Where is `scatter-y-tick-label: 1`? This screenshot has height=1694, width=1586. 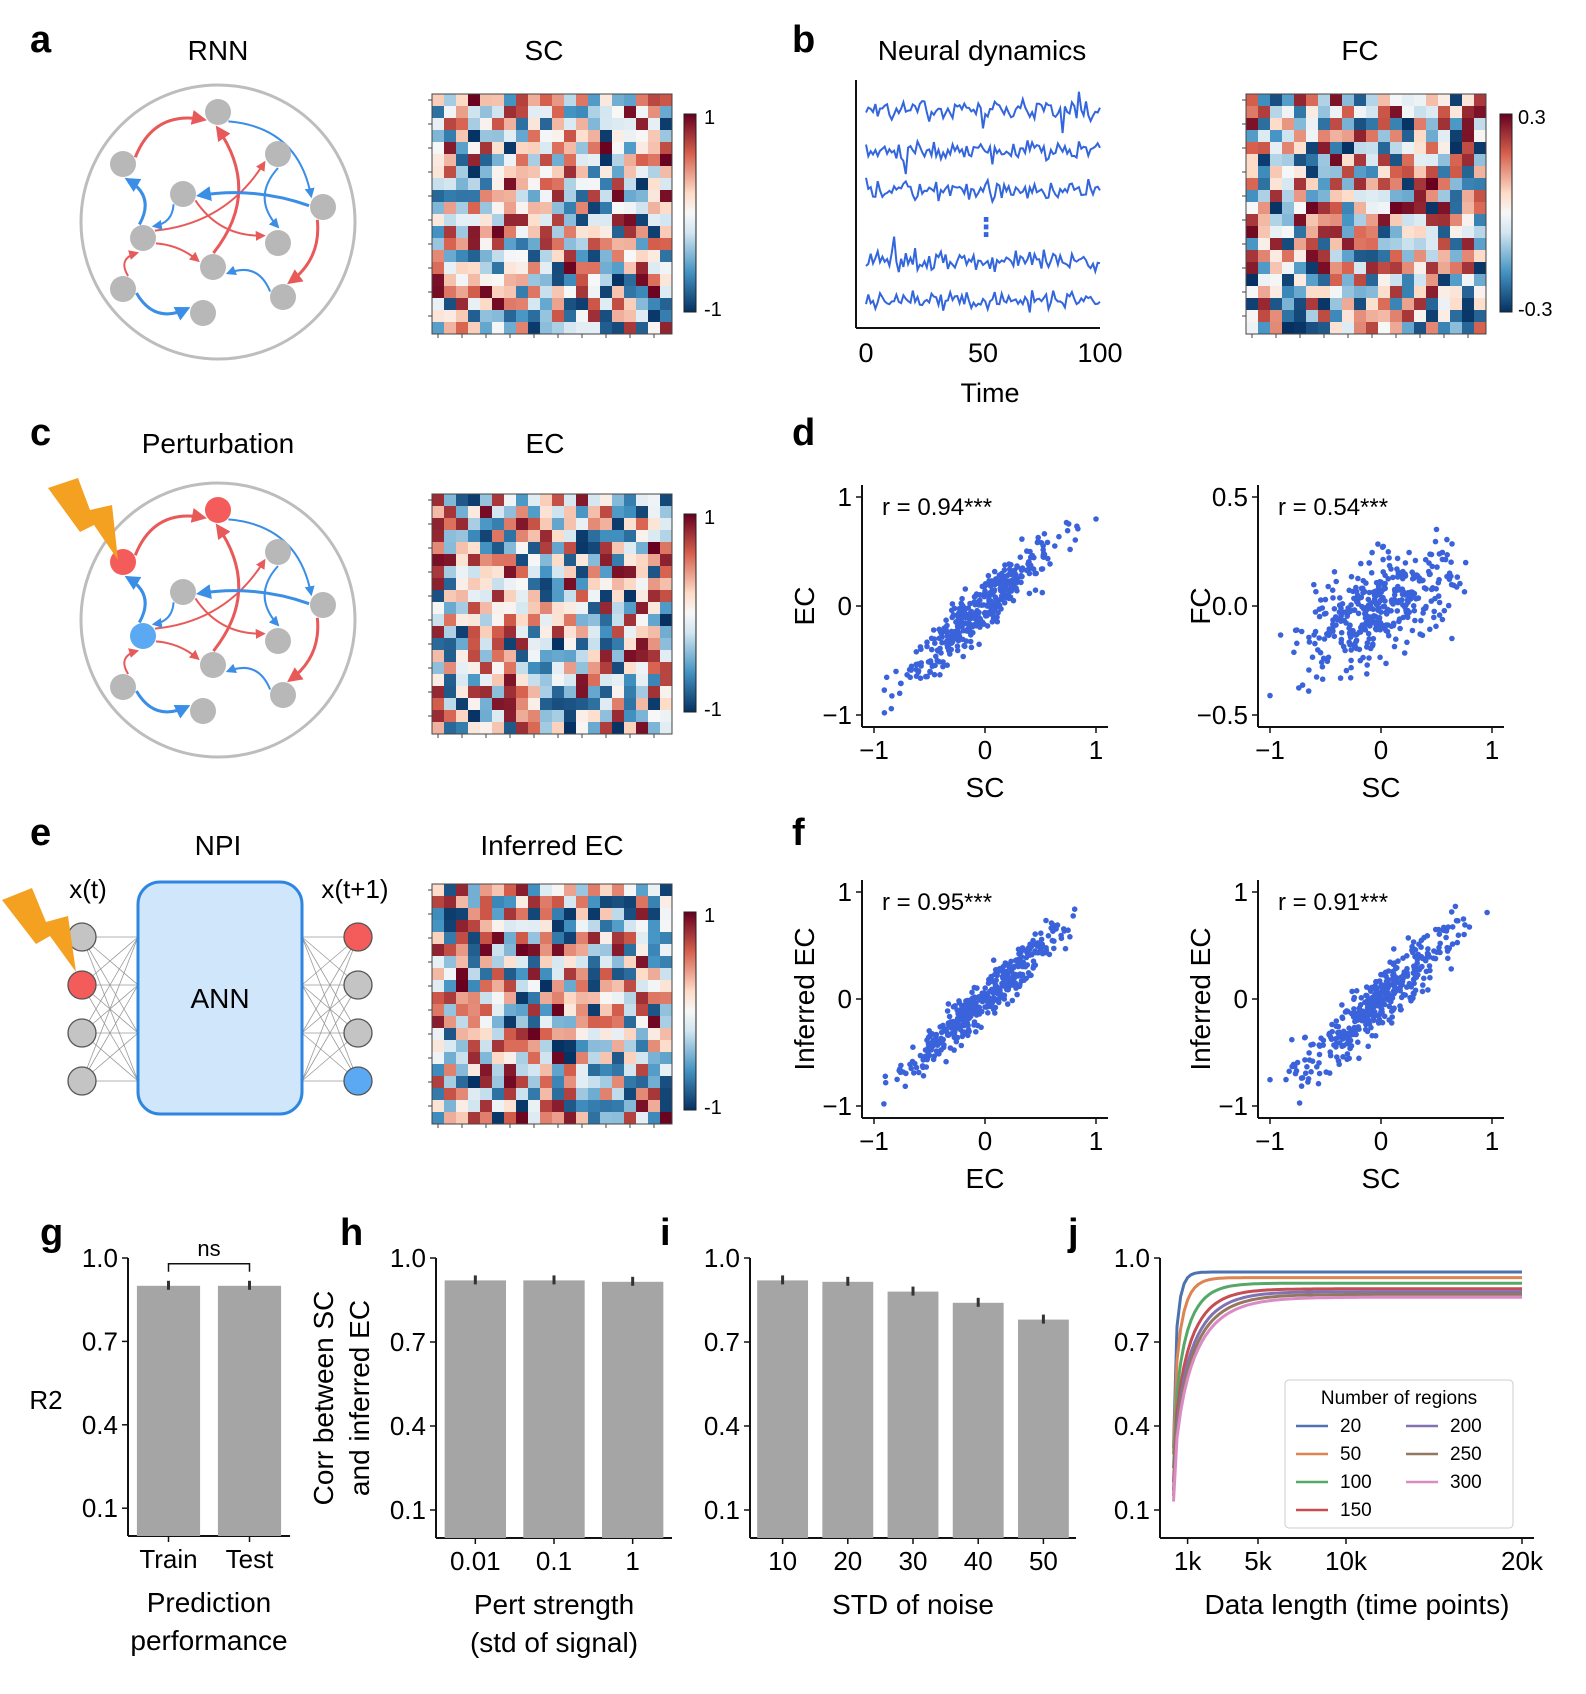 scatter-y-tick-label: 1 is located at coordinates (845, 892).